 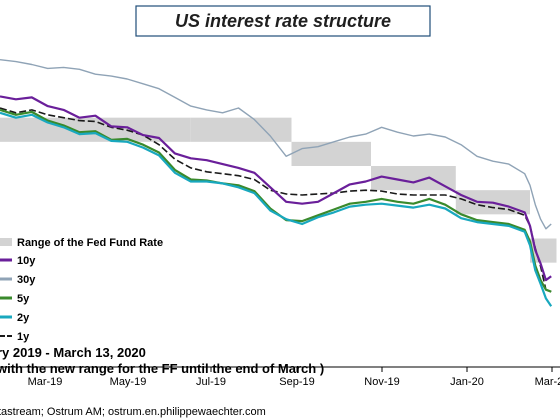 I want to click on source-panel, so click(x=280, y=411).